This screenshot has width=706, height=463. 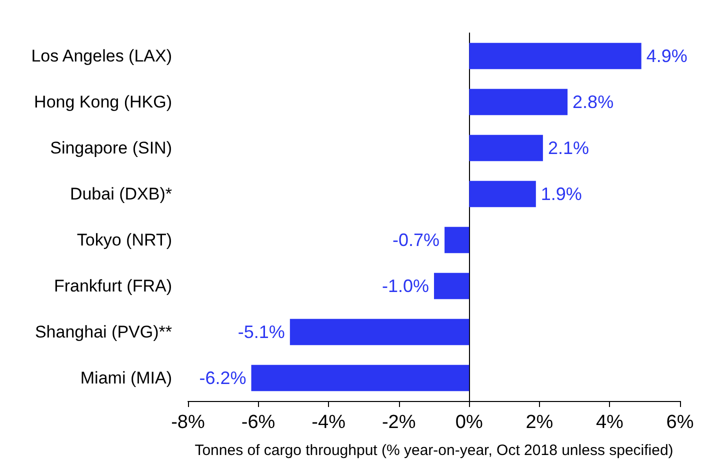 I want to click on data-label: 2.8%, so click(x=593, y=102).